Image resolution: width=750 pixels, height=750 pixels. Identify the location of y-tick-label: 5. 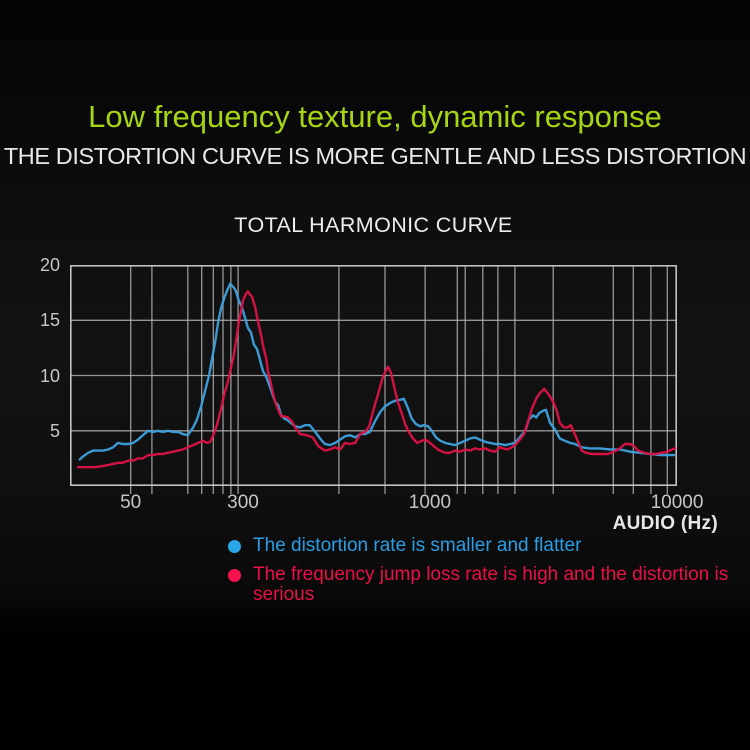
(54, 430).